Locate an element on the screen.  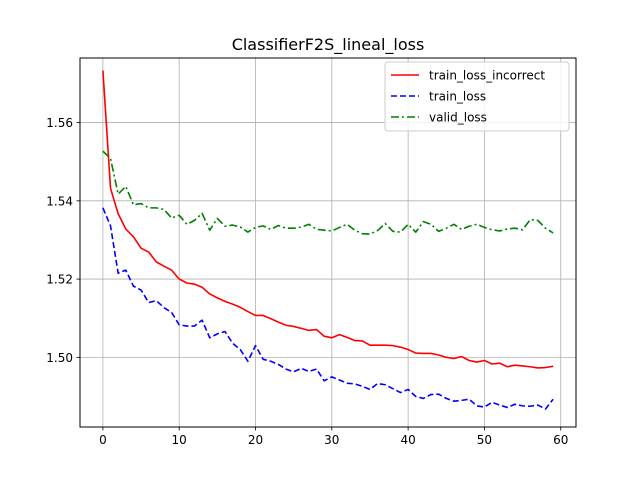
legend-label-train-loss: train_loss is located at coordinates (457, 97).